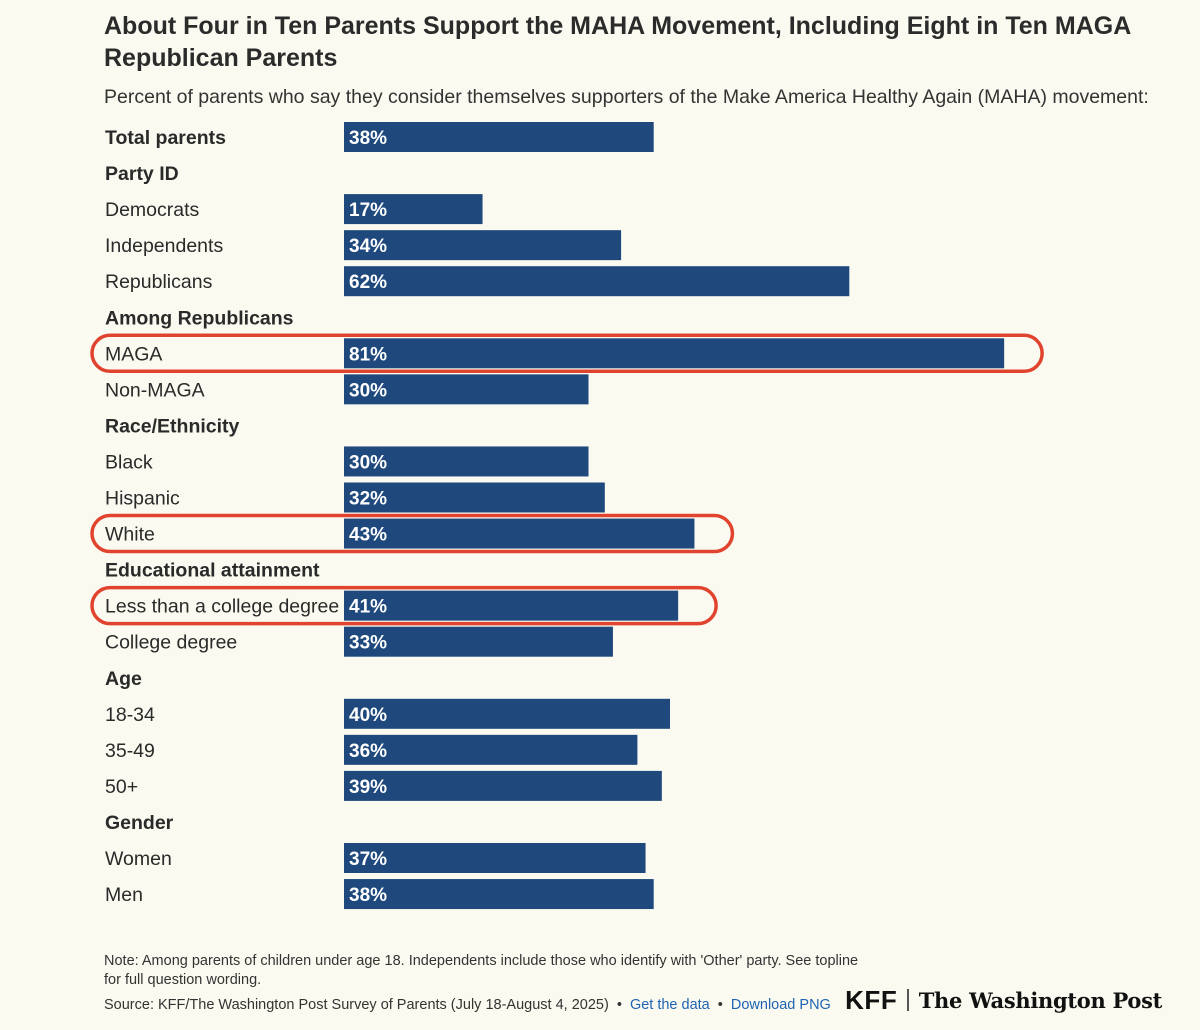  What do you see at coordinates (368, 390) in the screenshot?
I see `data-label-non-maga: 30%` at bounding box center [368, 390].